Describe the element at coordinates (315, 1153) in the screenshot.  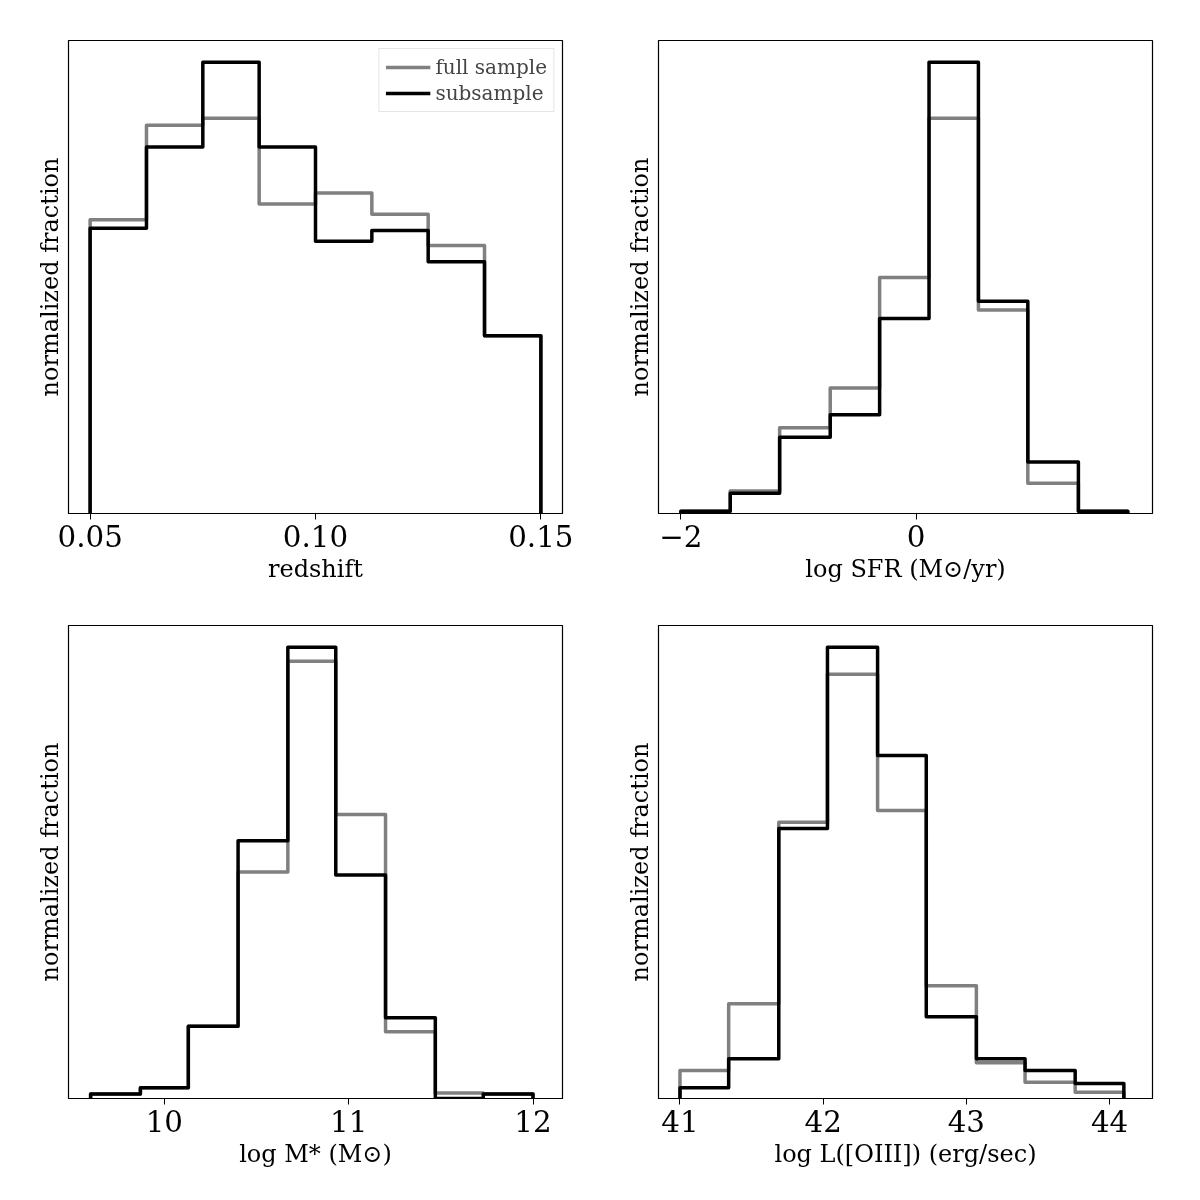
I see `x-axis-title: log M* (M⊙)` at that location.